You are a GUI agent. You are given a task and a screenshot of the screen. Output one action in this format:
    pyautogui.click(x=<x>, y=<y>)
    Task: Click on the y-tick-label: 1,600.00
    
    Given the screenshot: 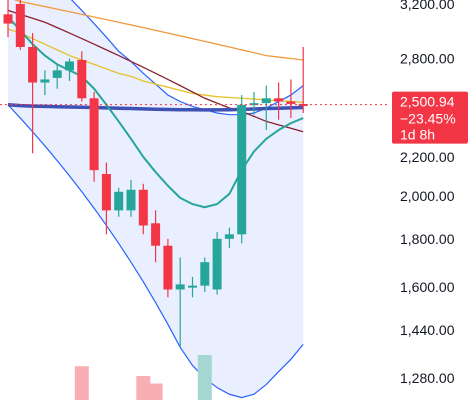 What is the action you would take?
    pyautogui.click(x=427, y=287)
    